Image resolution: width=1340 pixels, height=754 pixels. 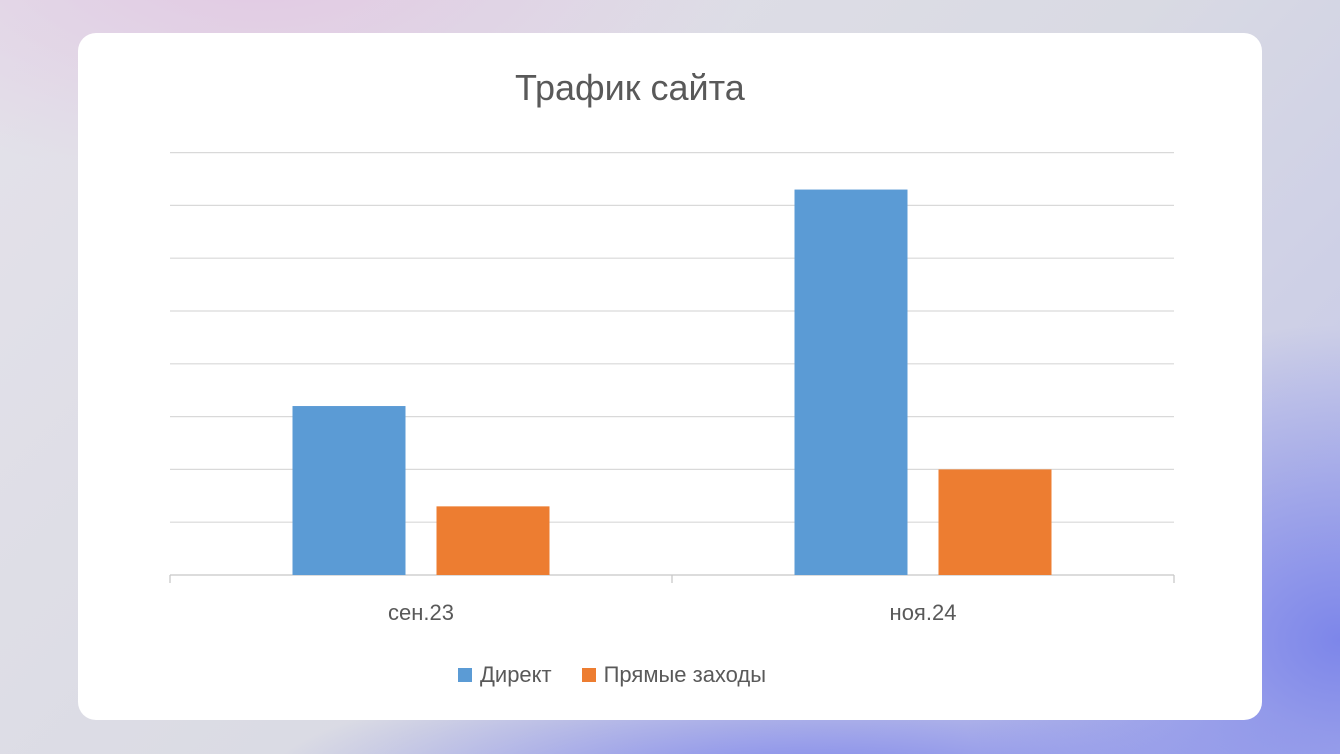 What do you see at coordinates (516, 674) in the screenshot?
I see `legend-label-direct: Директ` at bounding box center [516, 674].